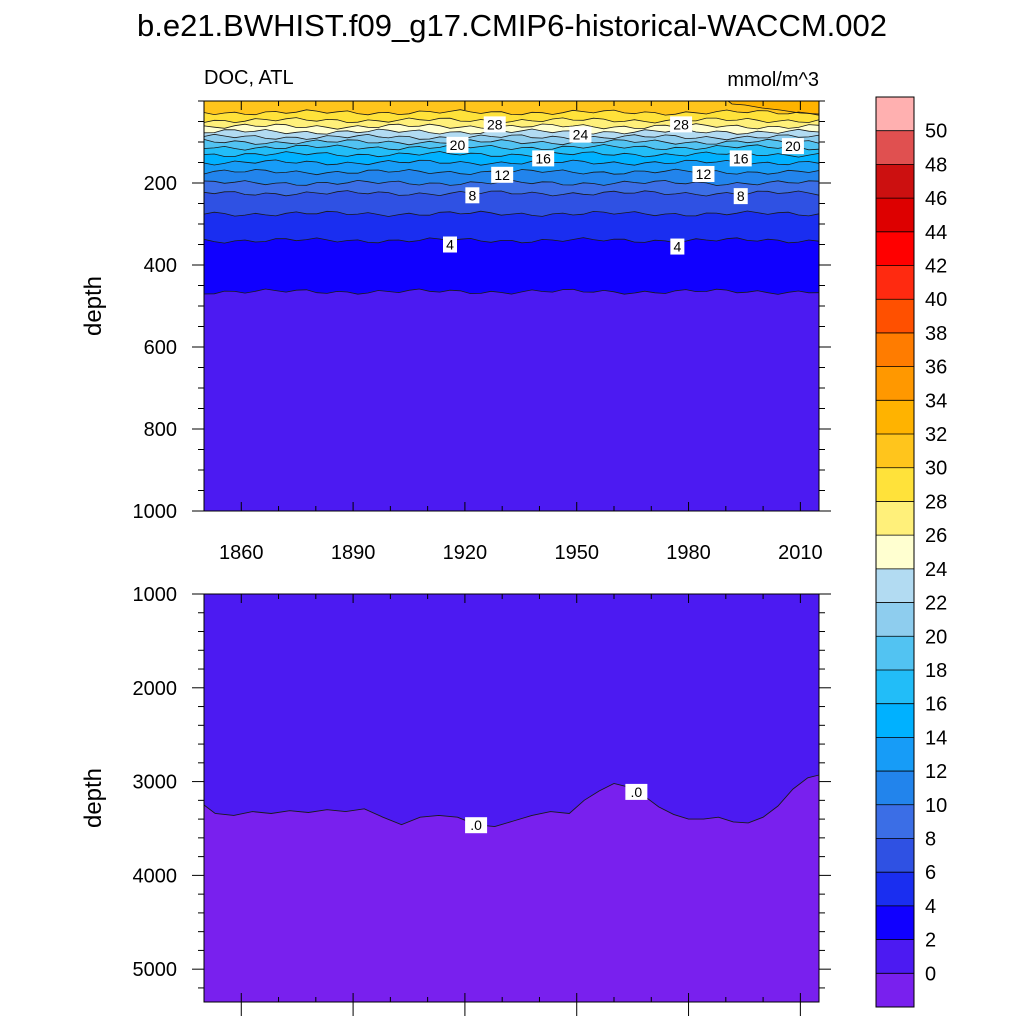  What do you see at coordinates (353, 553) in the screenshot?
I see `x-tick-label: 1890` at bounding box center [353, 553].